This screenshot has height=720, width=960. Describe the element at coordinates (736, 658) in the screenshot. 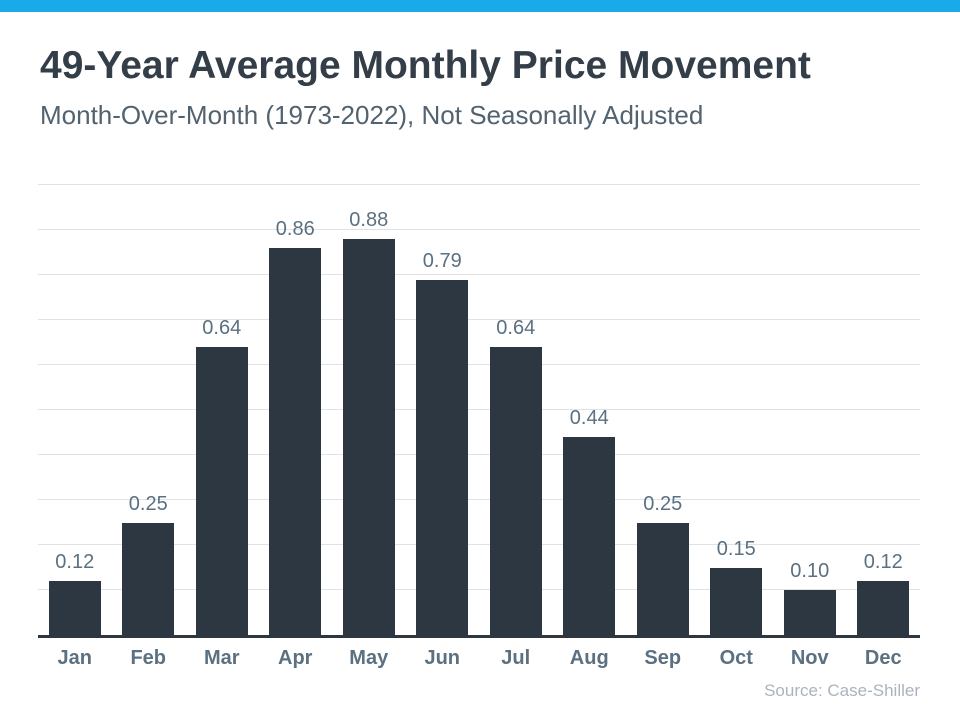

I see `x-axis-label-oct: Oct` at that location.